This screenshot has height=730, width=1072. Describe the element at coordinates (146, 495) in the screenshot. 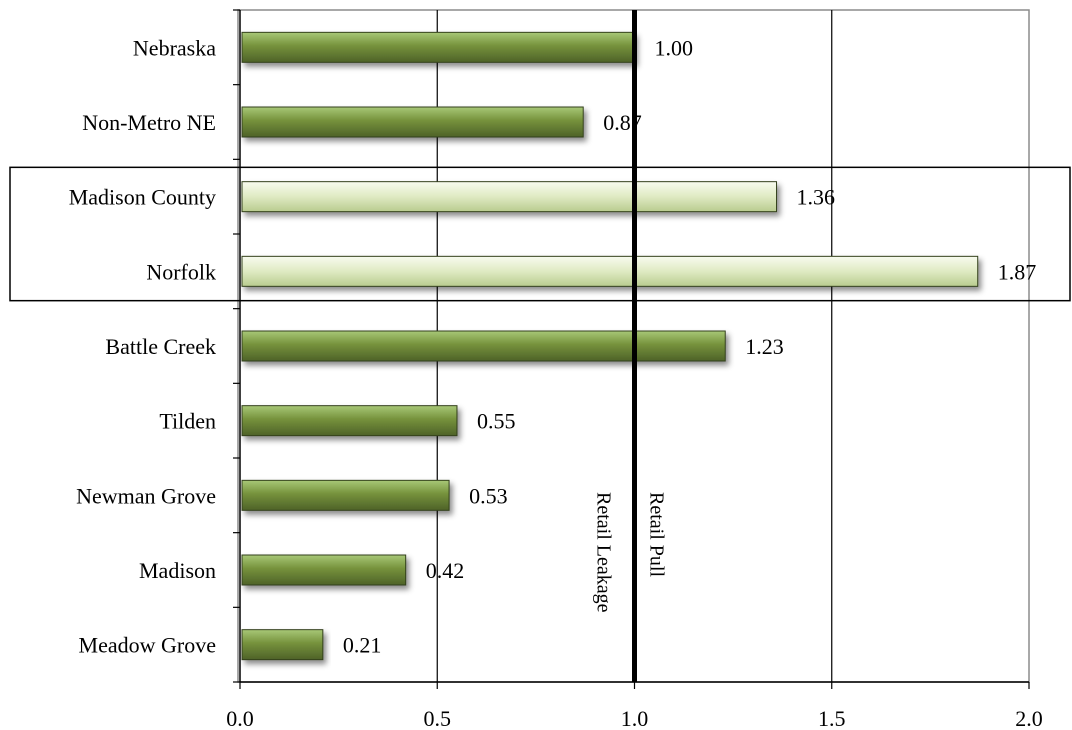

I see `category-label: Newman Grove` at that location.